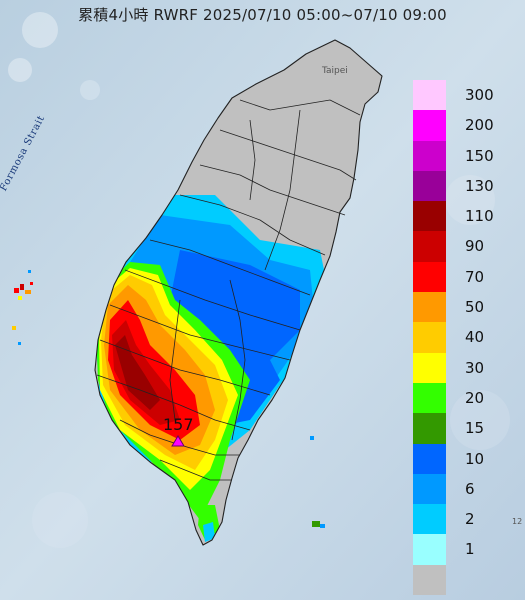  I want to click on legend-item, so click(467, 580).